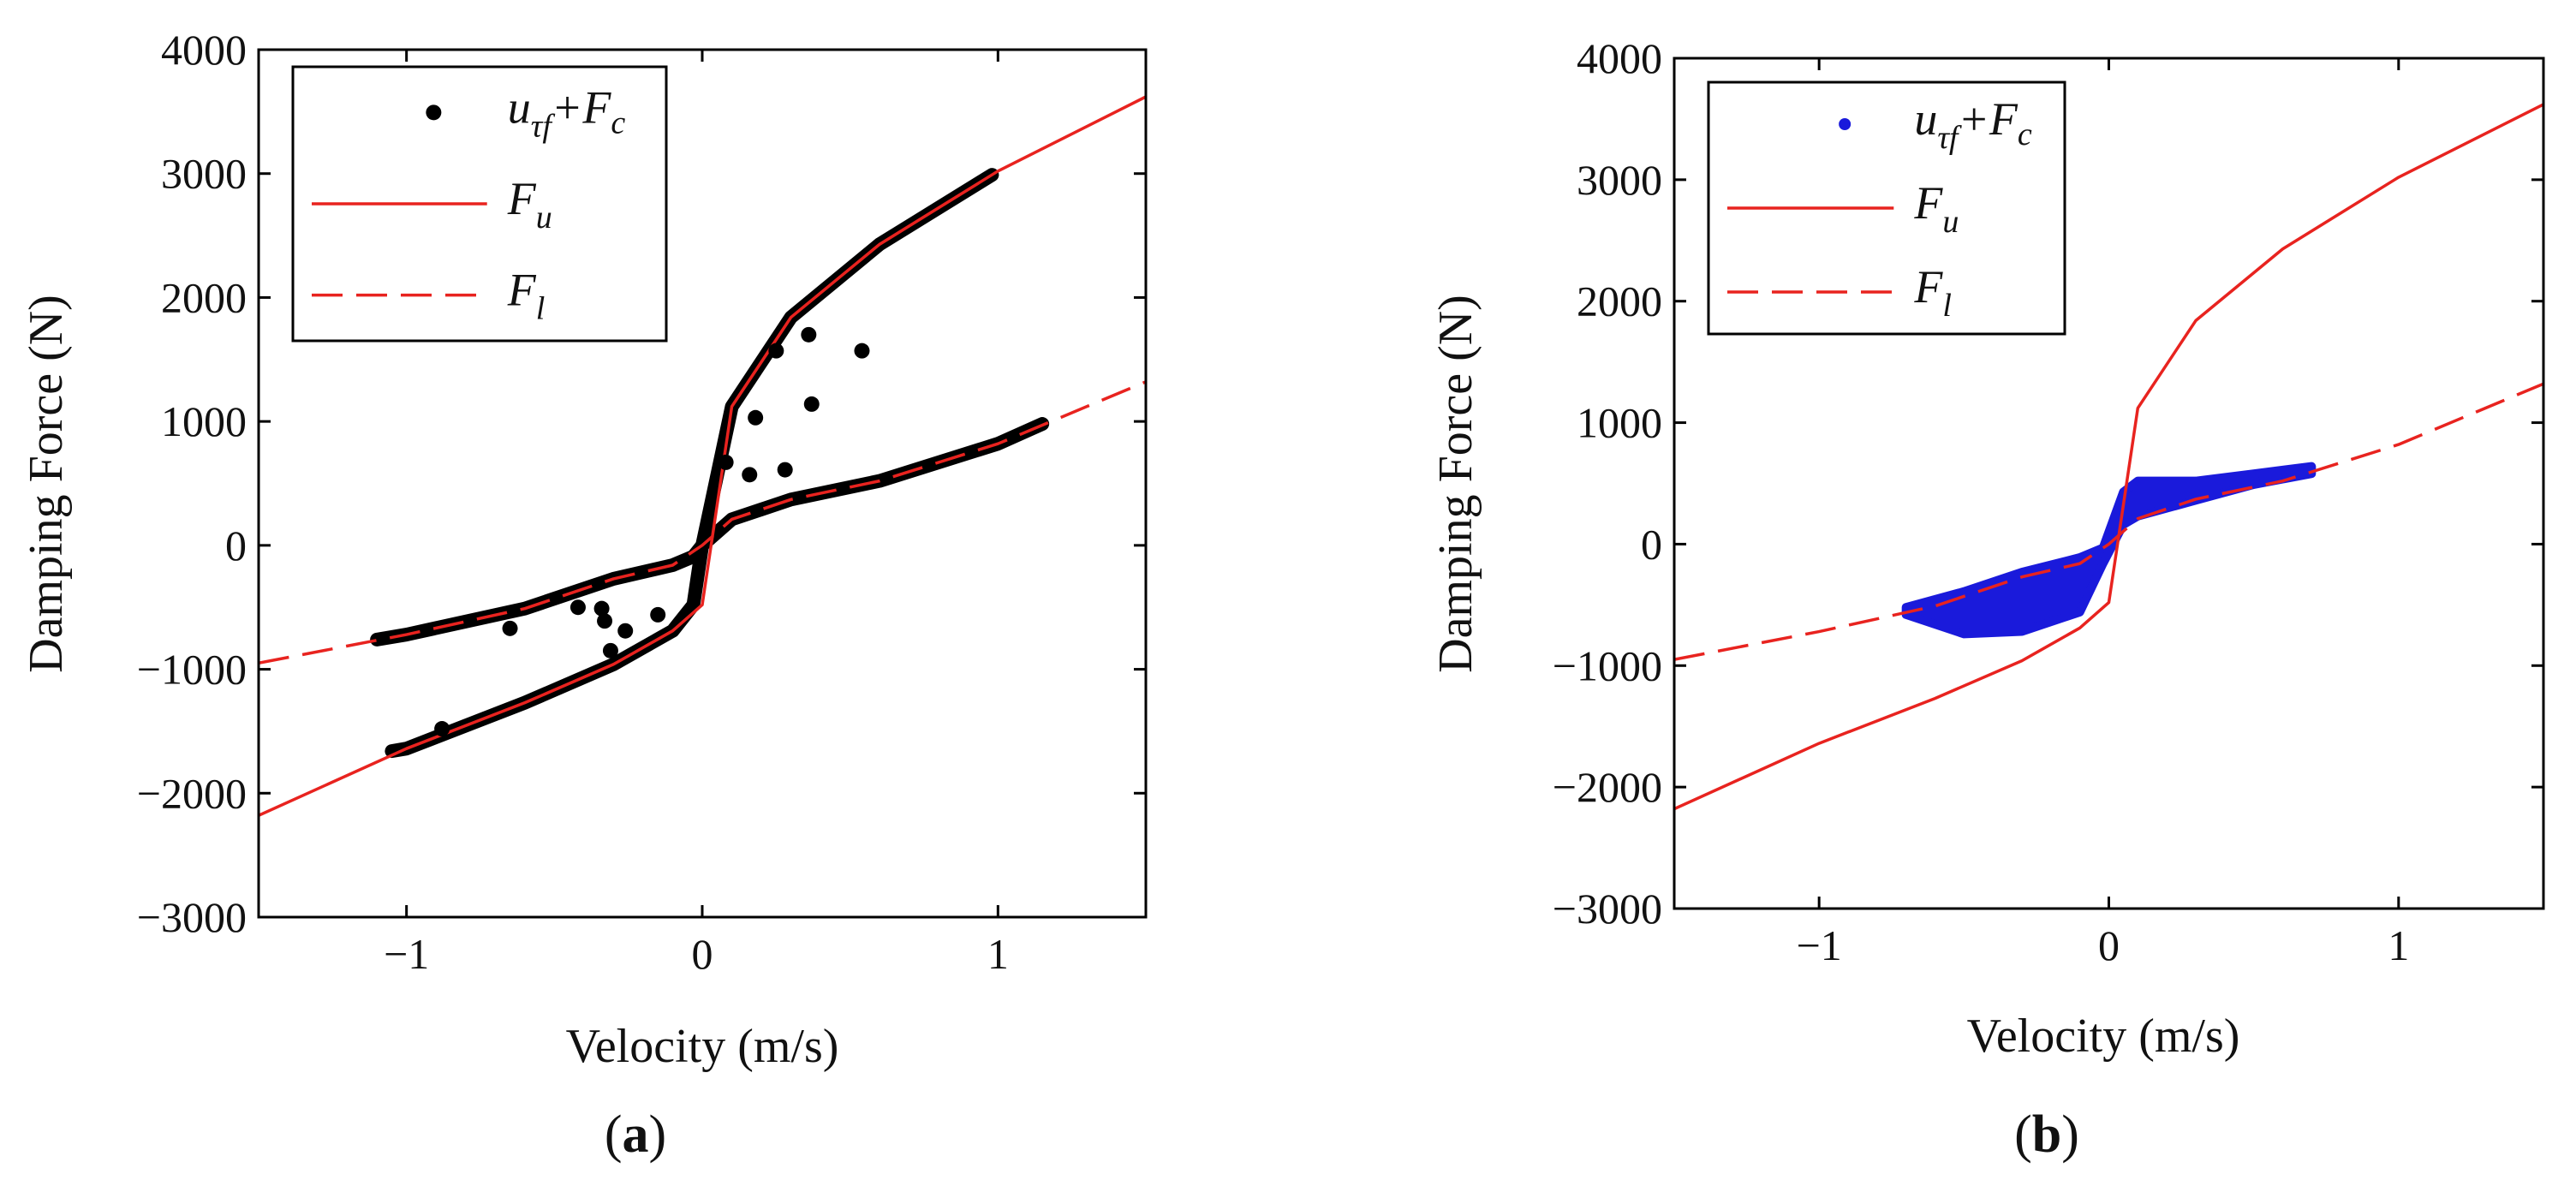  Describe the element at coordinates (192, 917) in the screenshot. I see `panel-a-ytick-label: −3000` at that location.